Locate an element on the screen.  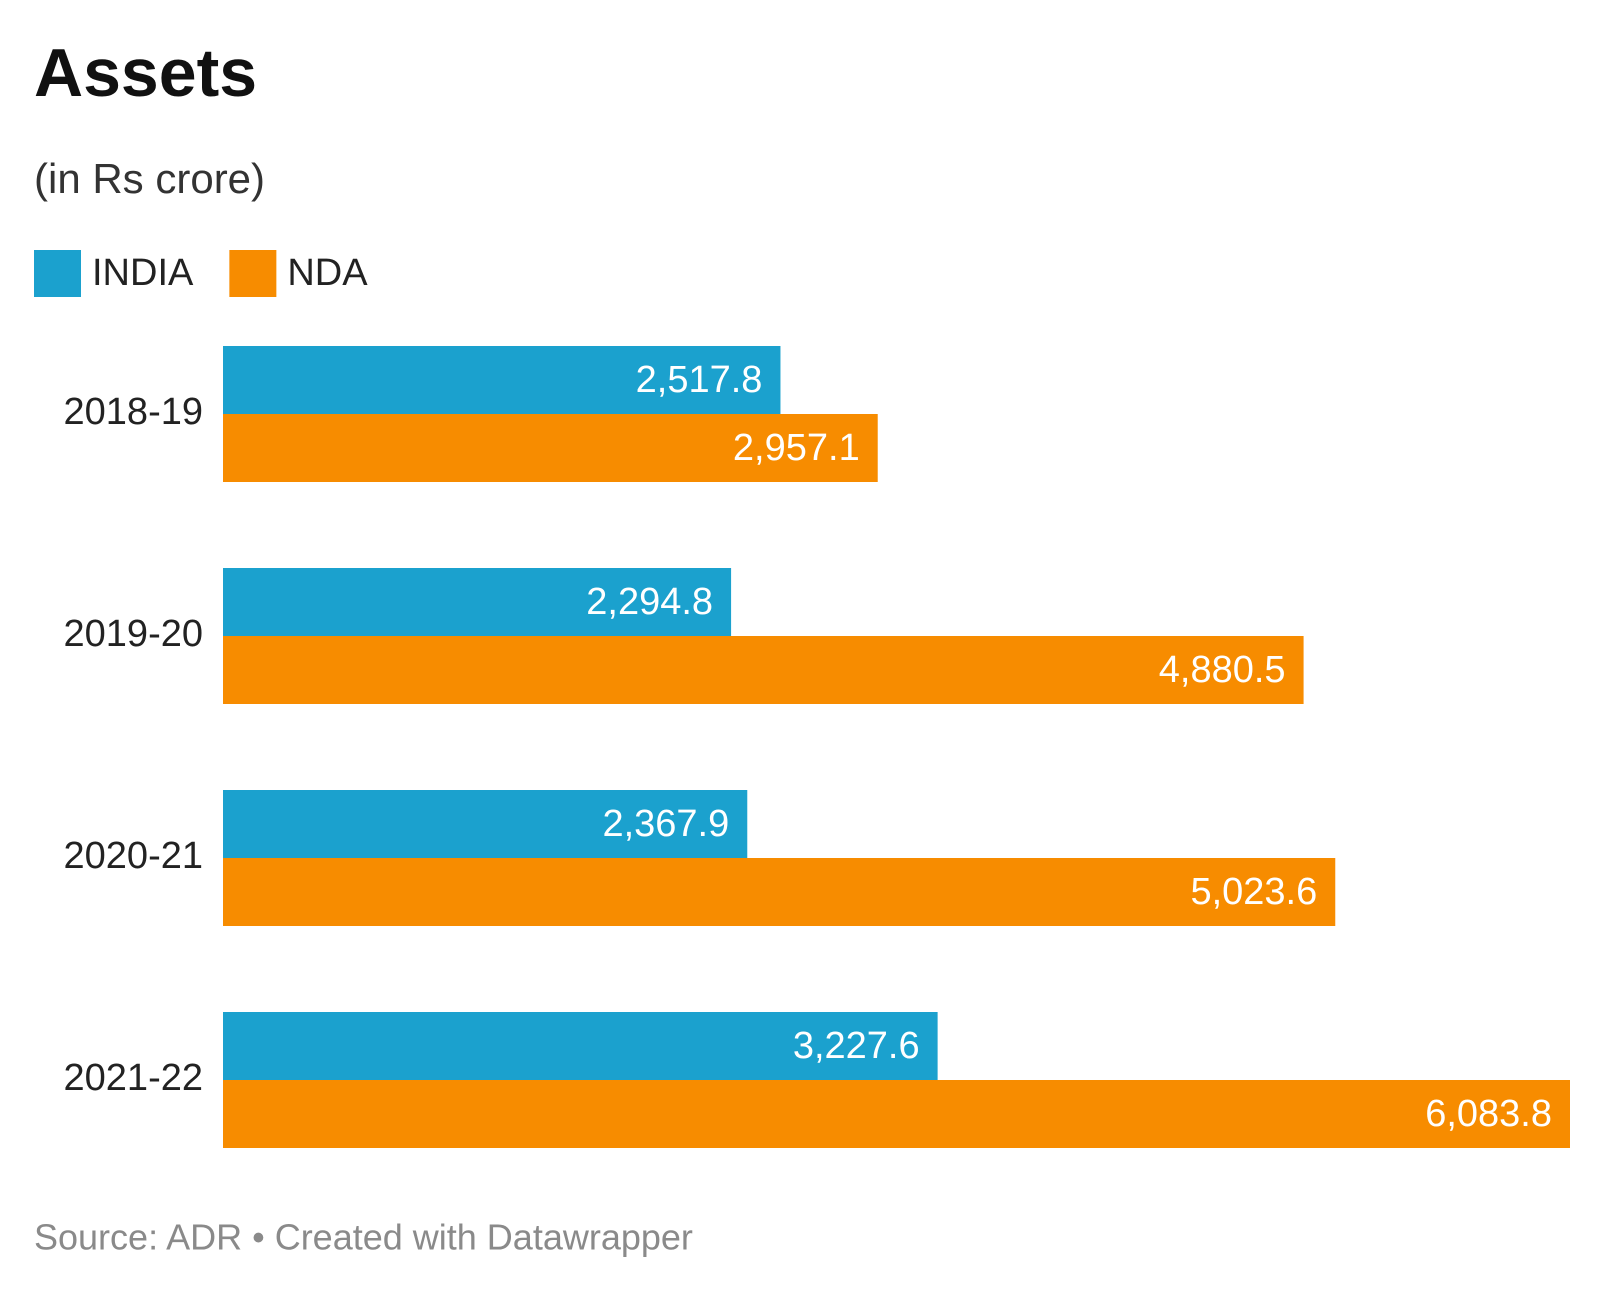
data-label: 3,227.6 is located at coordinates (856, 1046).